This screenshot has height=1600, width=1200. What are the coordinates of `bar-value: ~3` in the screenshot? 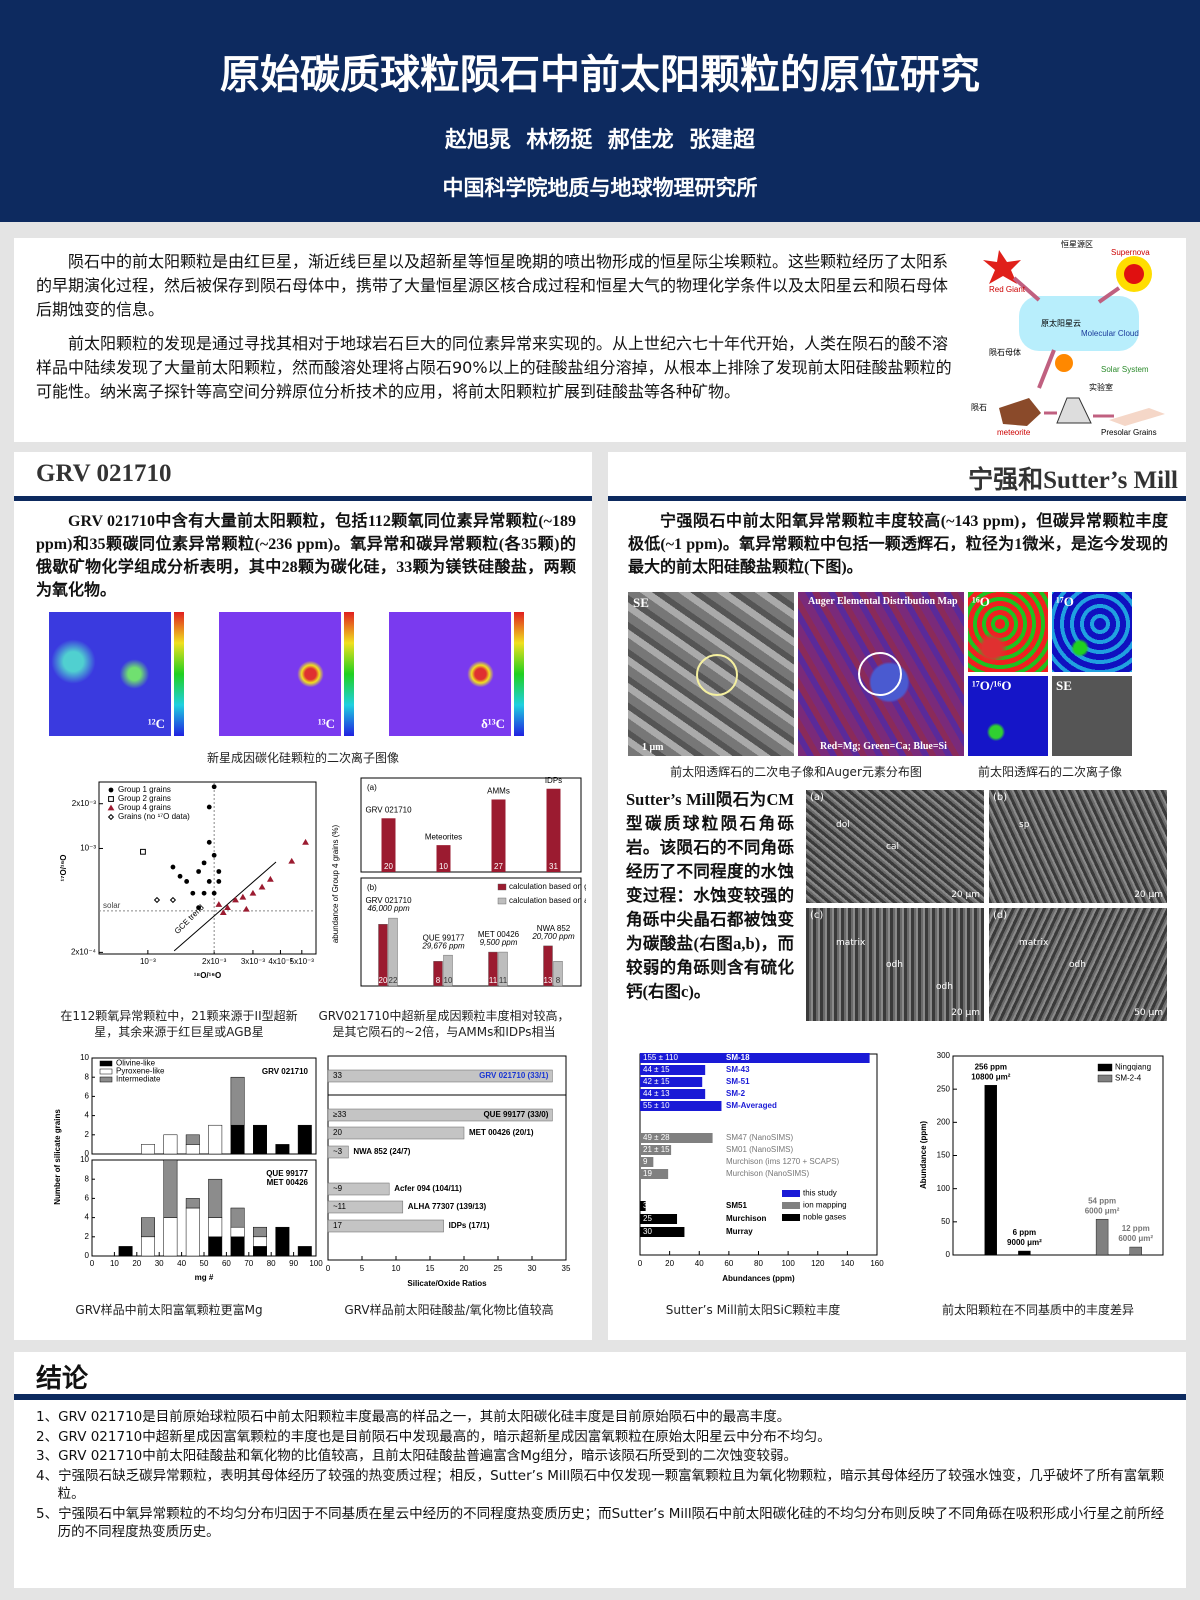 It's located at (338, 1151).